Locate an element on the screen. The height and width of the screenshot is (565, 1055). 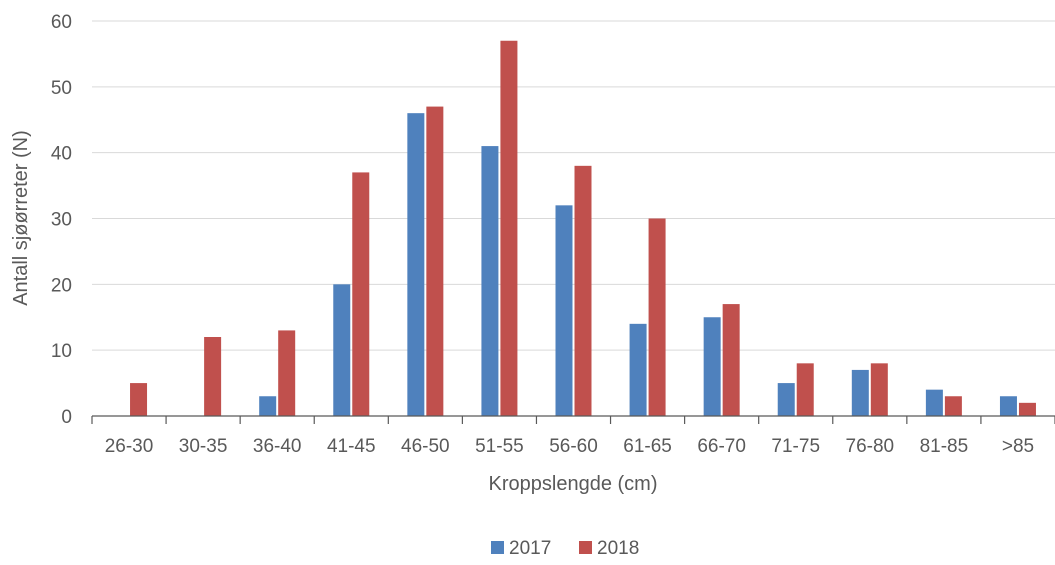
x-tick-label: 30-35 is located at coordinates (203, 446).